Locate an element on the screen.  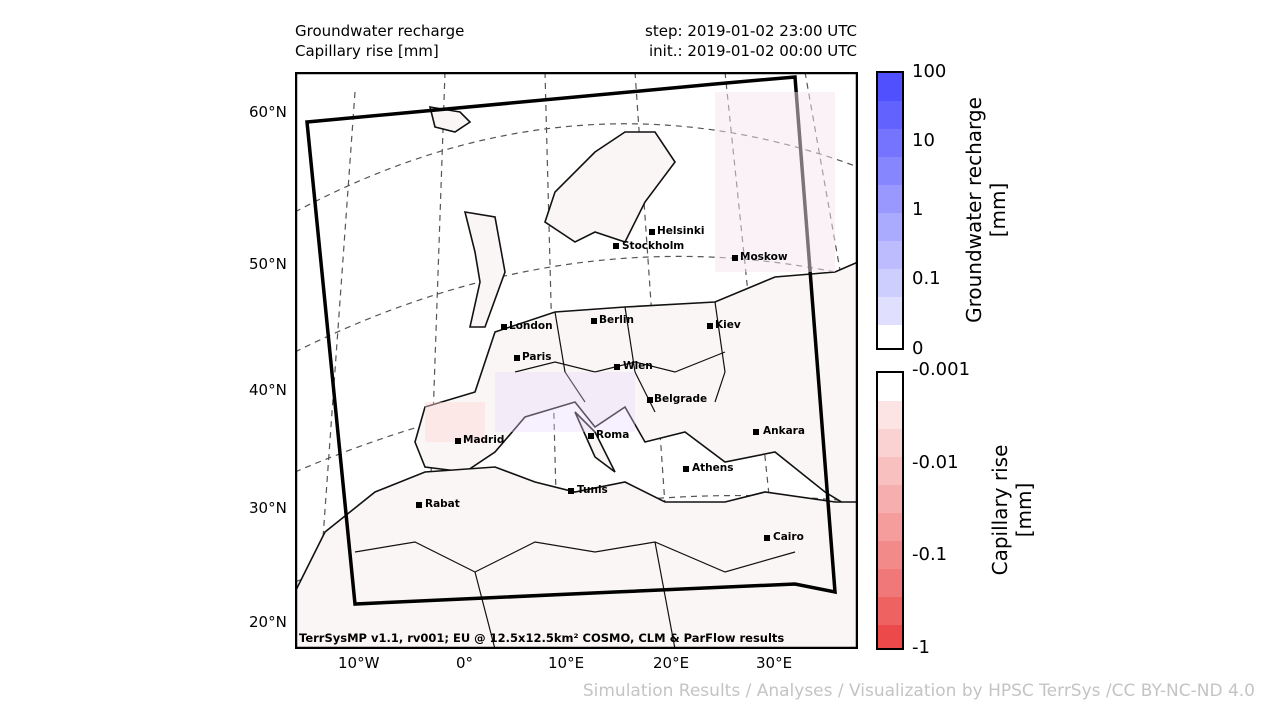
city-label: Athens is located at coordinates (713, 468).